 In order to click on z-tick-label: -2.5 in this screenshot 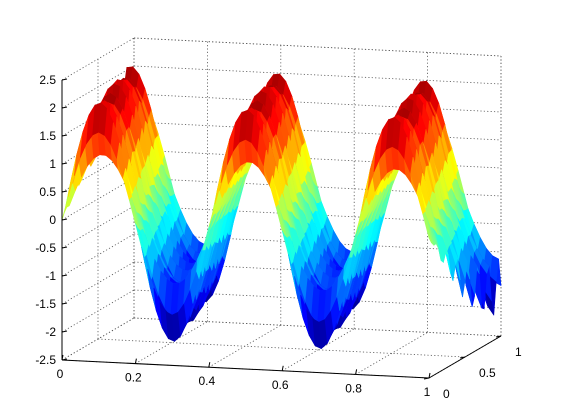, I will do `click(45, 360)`.